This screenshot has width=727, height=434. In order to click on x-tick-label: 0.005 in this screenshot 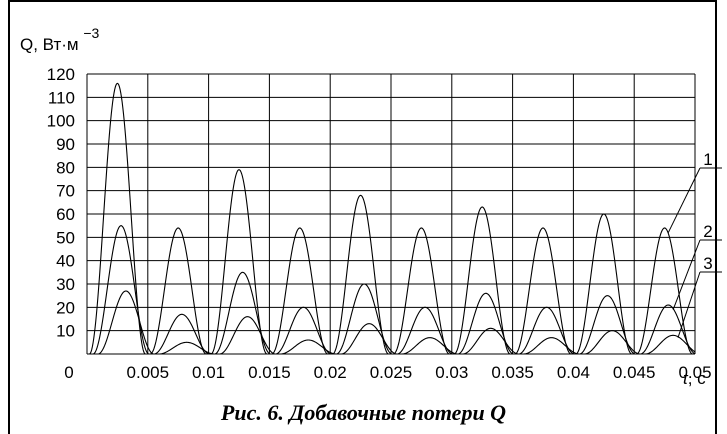, I will do `click(148, 372)`.